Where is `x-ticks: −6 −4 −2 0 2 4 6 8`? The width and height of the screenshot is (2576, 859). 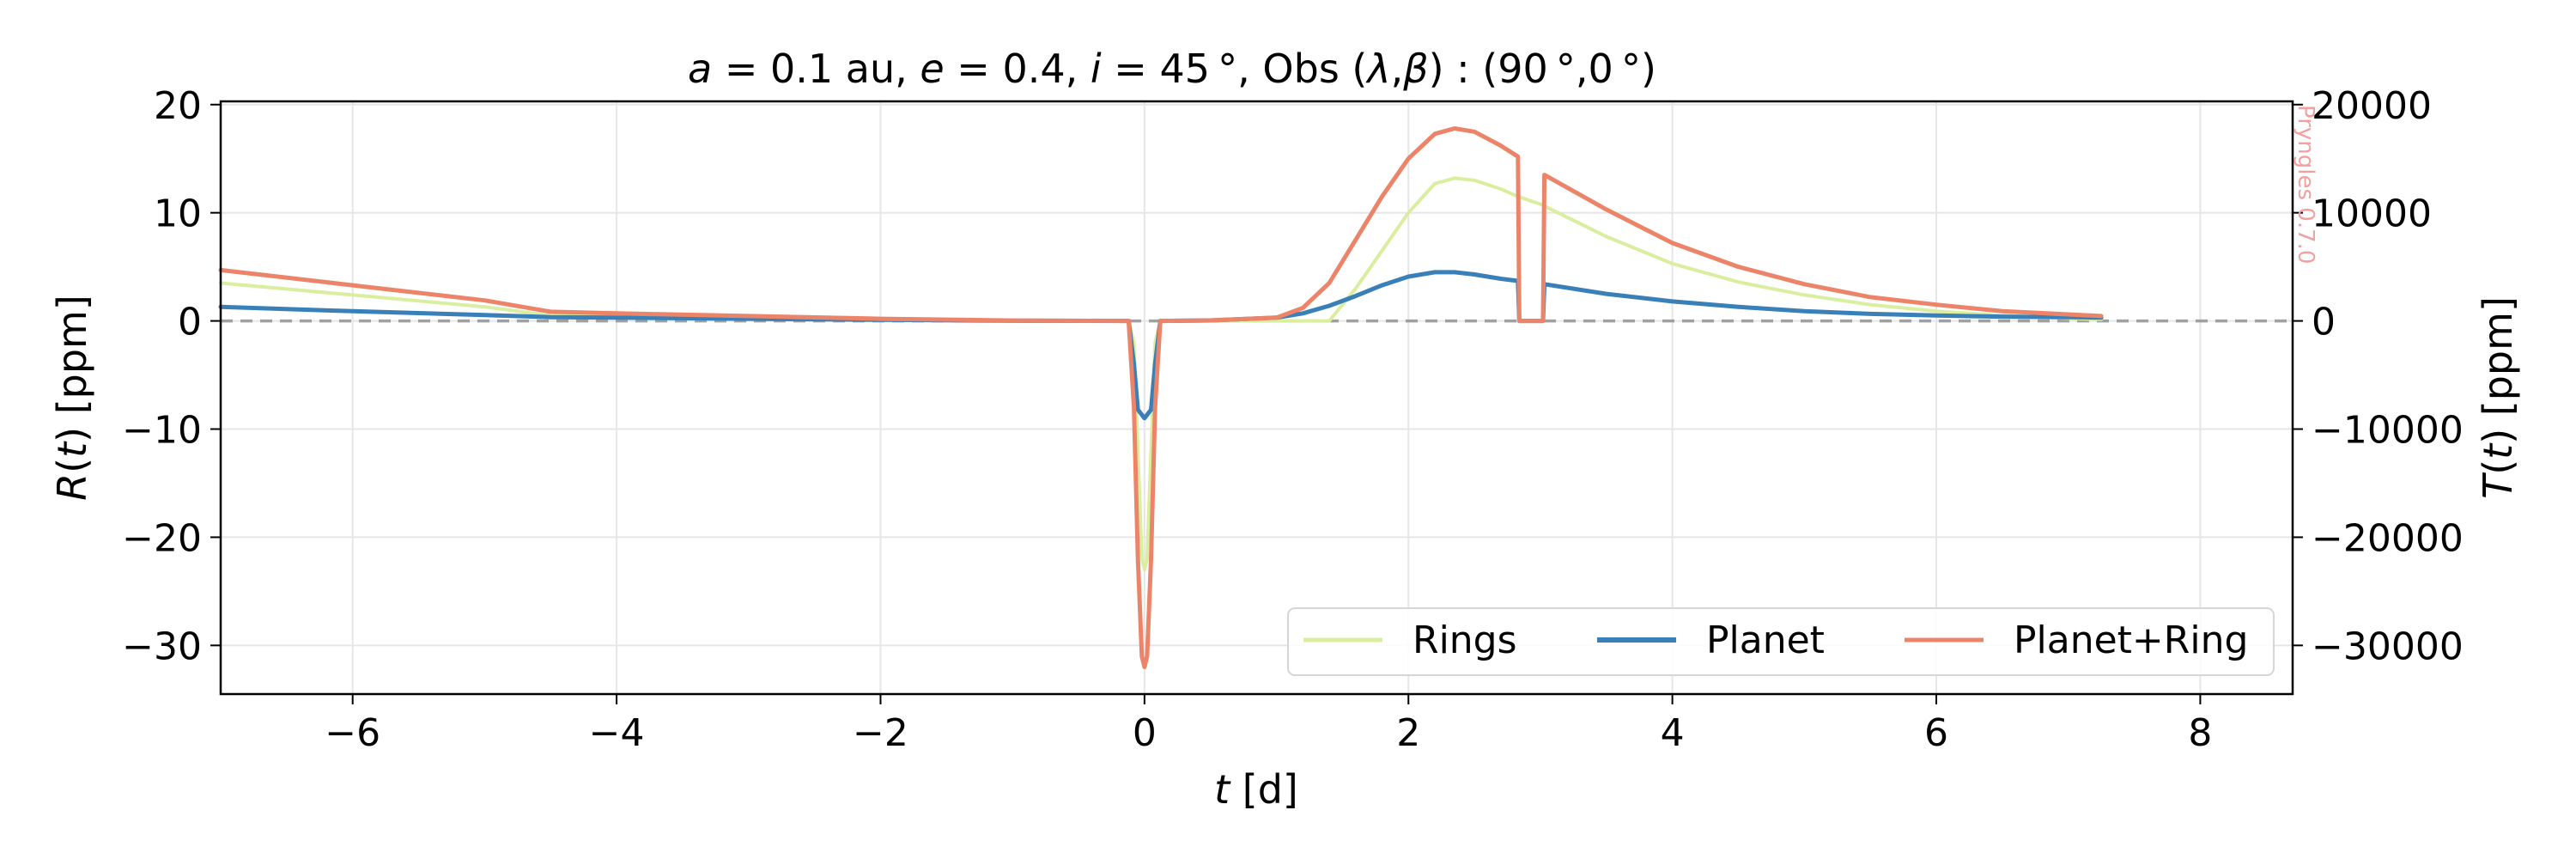
x-ticks: −6 −4 −2 0 2 4 6 8 is located at coordinates (1268, 725).